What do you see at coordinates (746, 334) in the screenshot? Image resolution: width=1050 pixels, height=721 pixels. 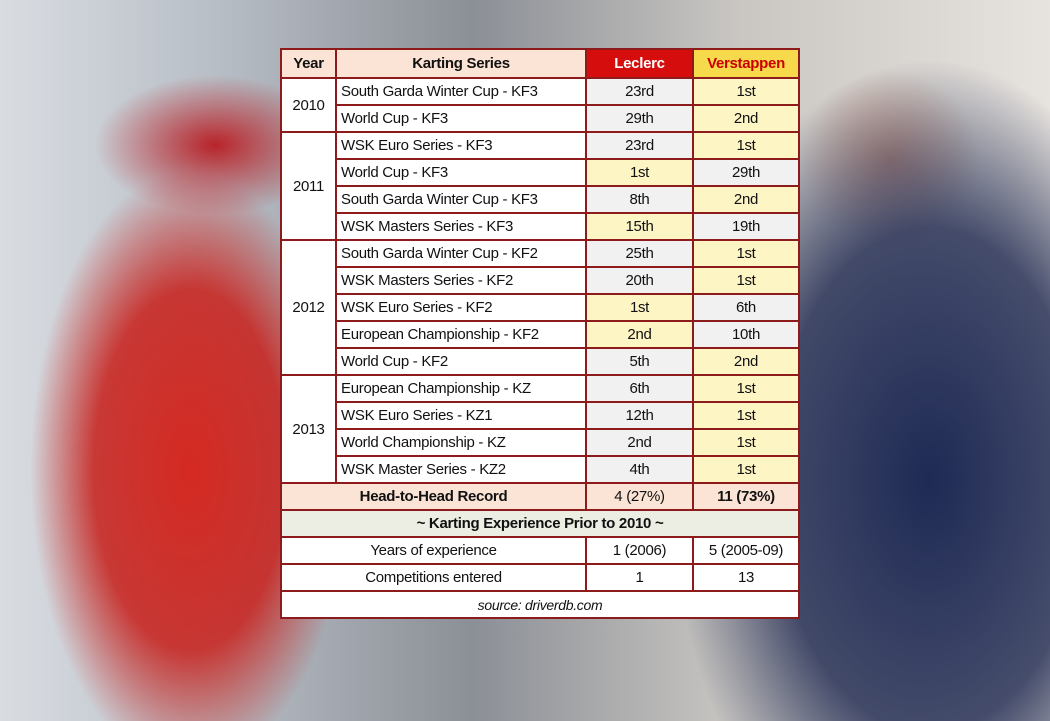 I see `result-cell: 10th` at bounding box center [746, 334].